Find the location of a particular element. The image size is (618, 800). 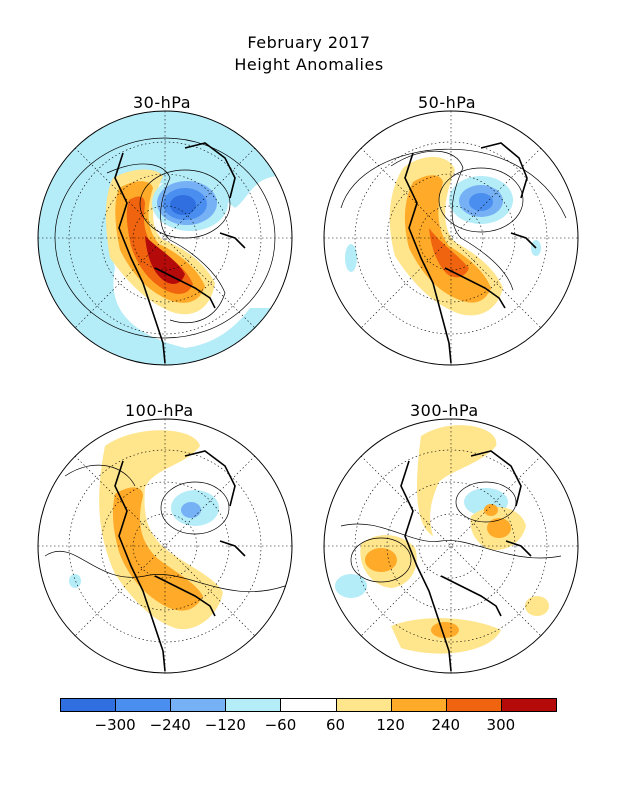

colorbar is located at coordinates (308, 706).